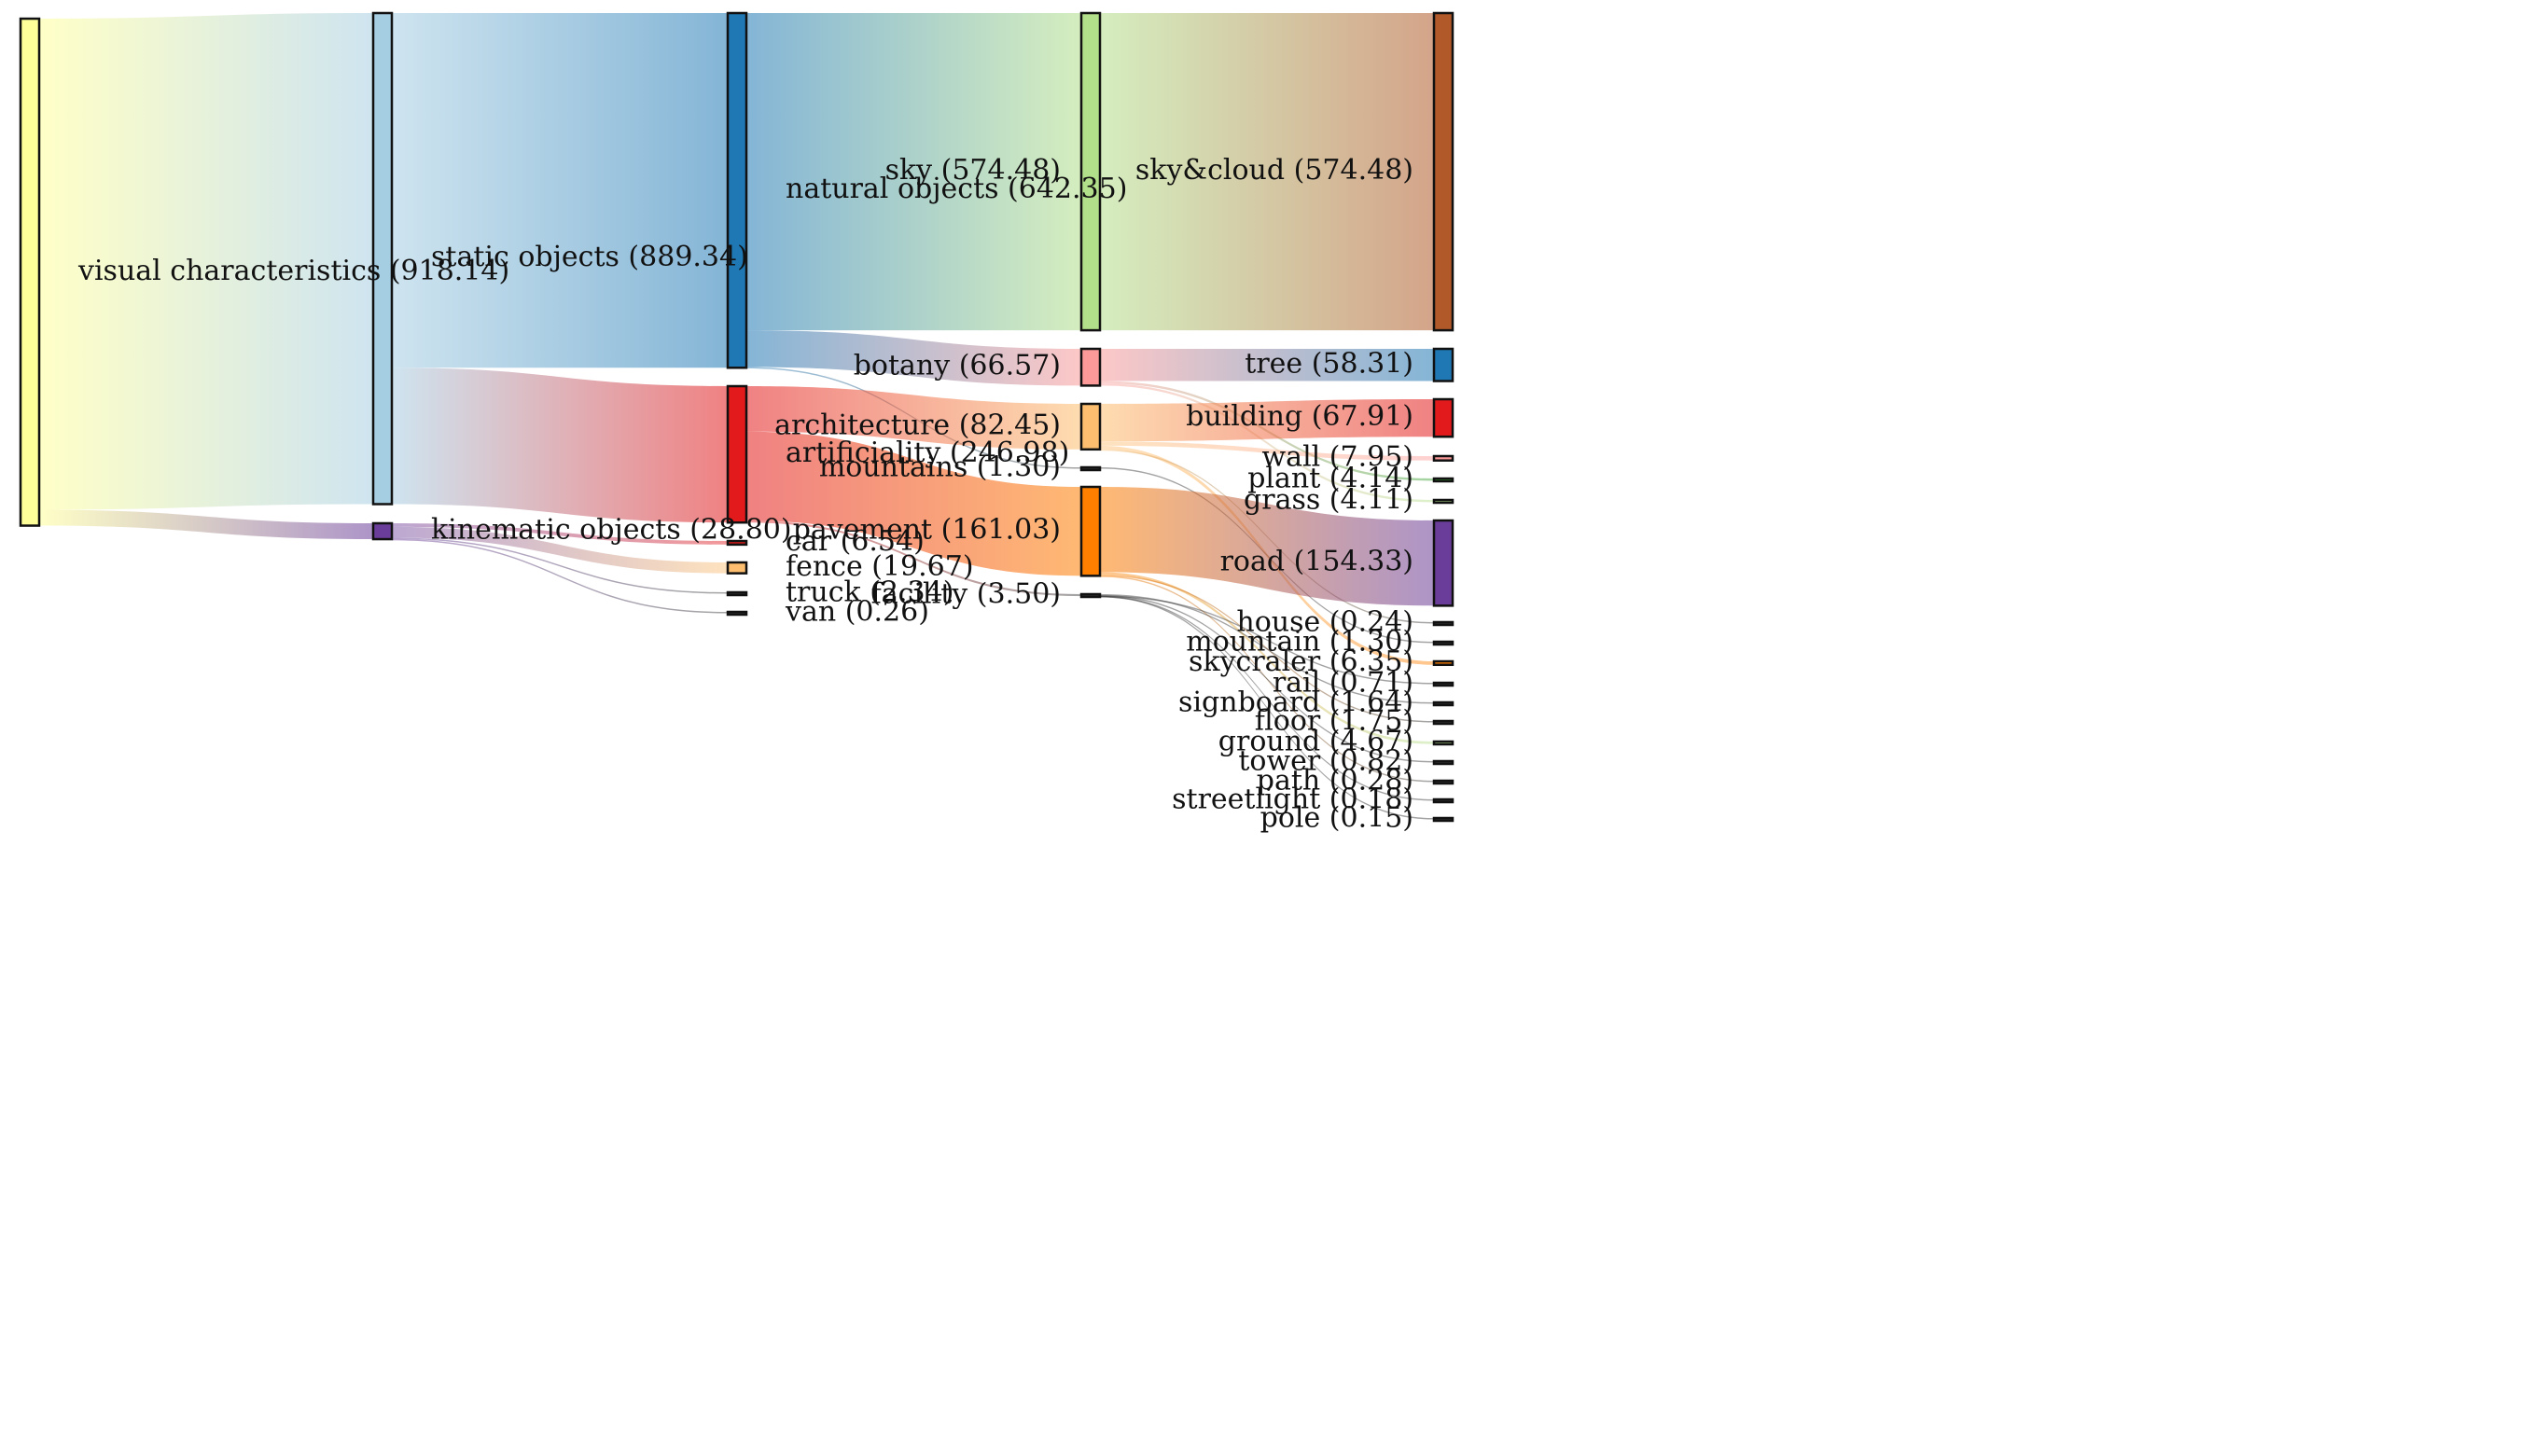 This screenshot has width=2533, height=1456. Describe the element at coordinates (589, 257) in the screenshot. I see `label-so: static objects (889.34)` at that location.